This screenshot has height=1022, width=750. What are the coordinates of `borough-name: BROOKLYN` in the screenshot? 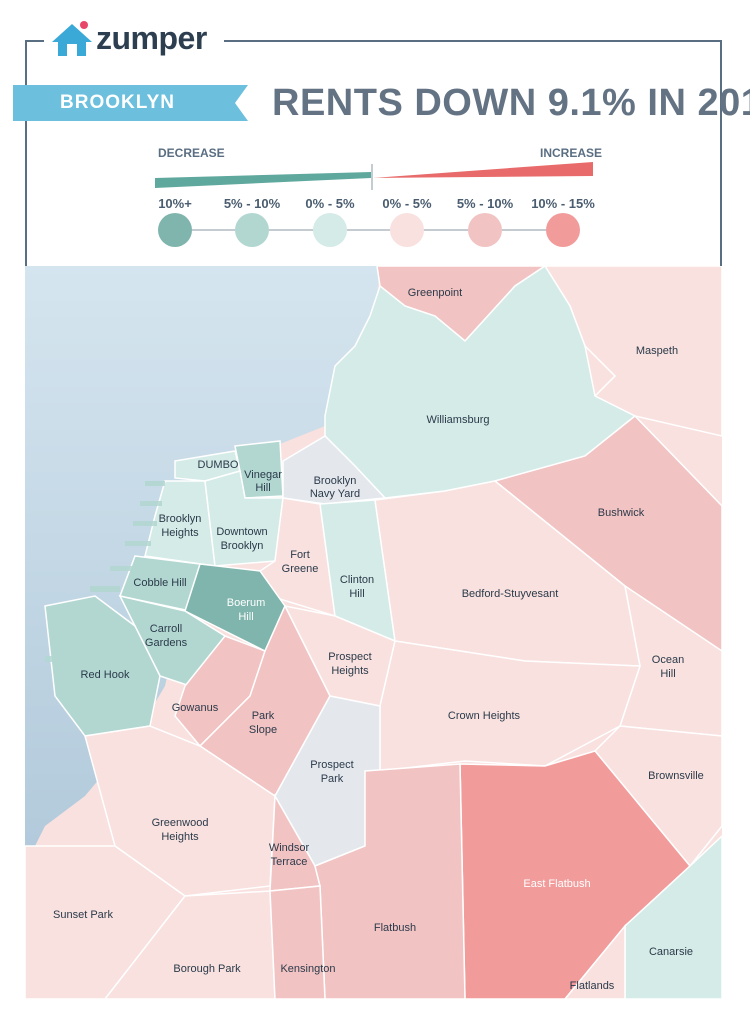 It's located at (117, 102).